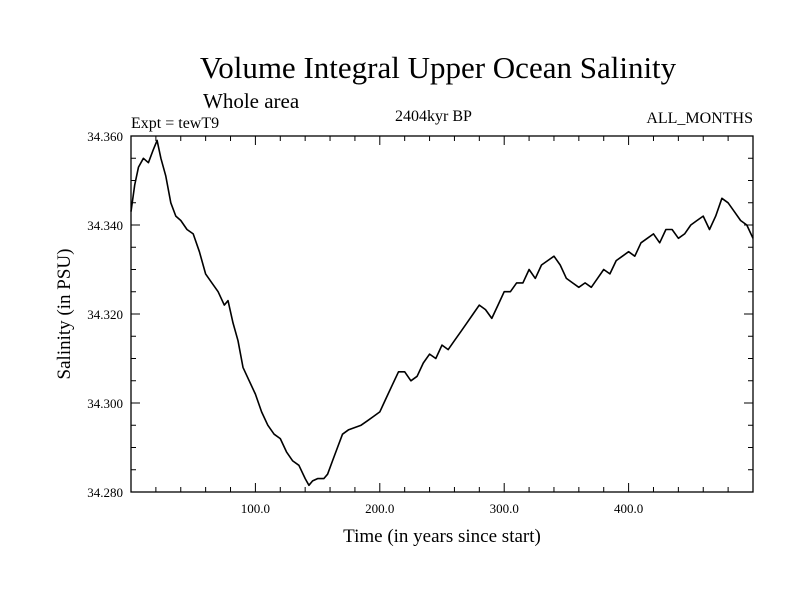 The width and height of the screenshot is (800, 600). I want to click on y-tick-label: 34.340, so click(105, 225).